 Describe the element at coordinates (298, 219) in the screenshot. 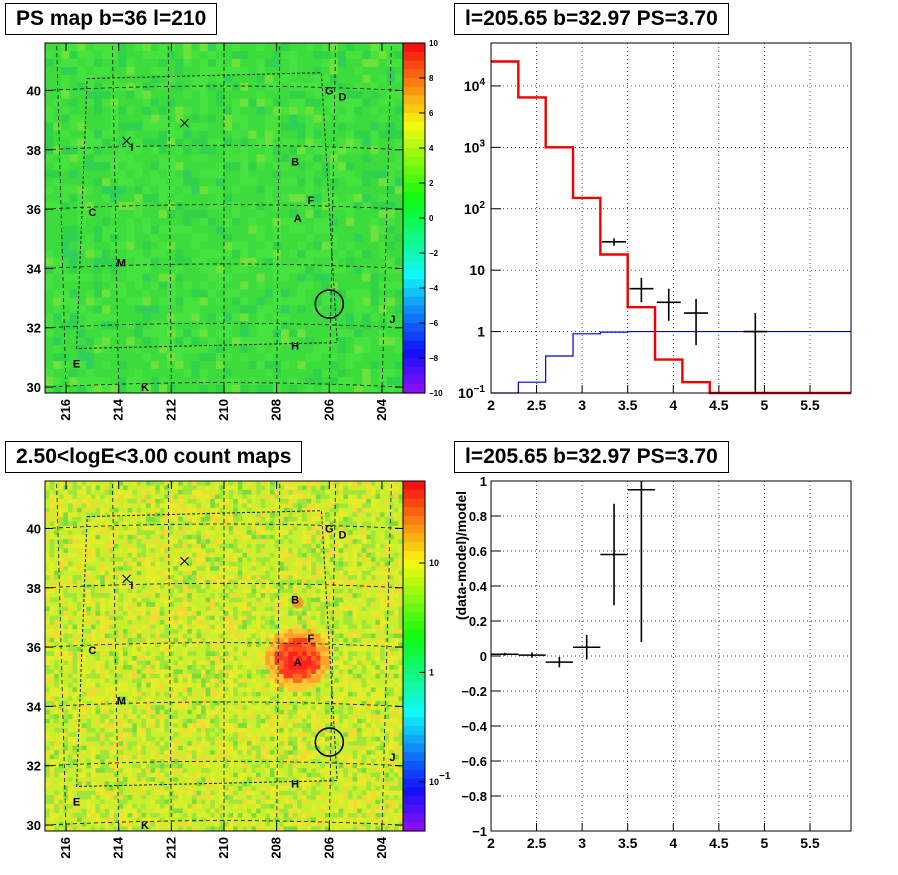

I see `ps-map-source-label: A` at that location.